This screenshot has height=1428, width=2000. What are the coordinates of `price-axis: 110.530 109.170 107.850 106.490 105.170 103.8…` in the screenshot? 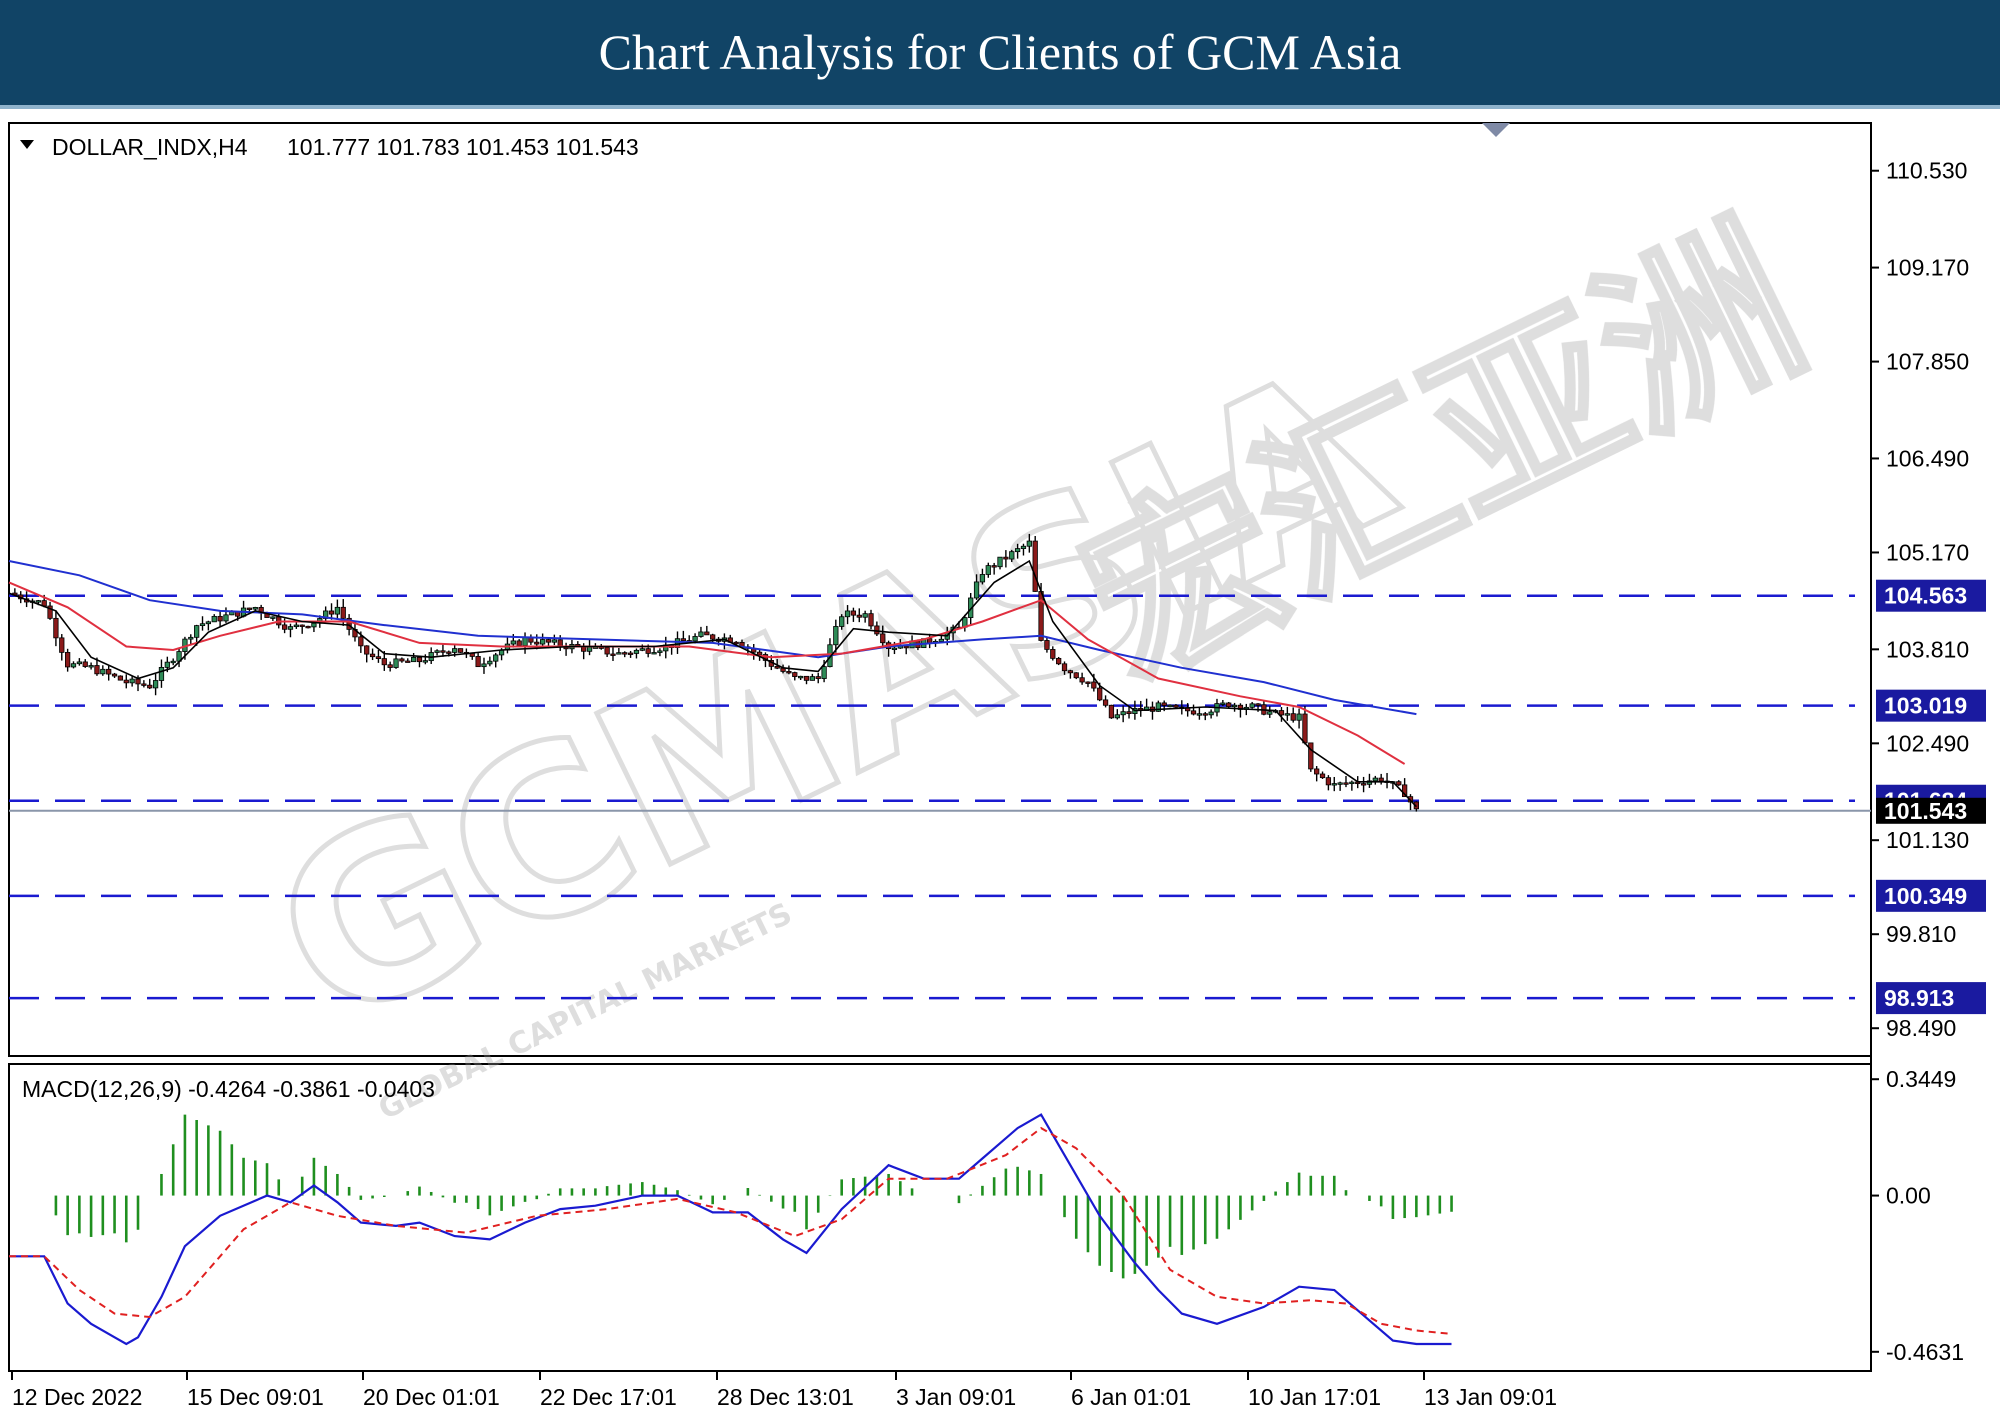 It's located at (1920, 599).